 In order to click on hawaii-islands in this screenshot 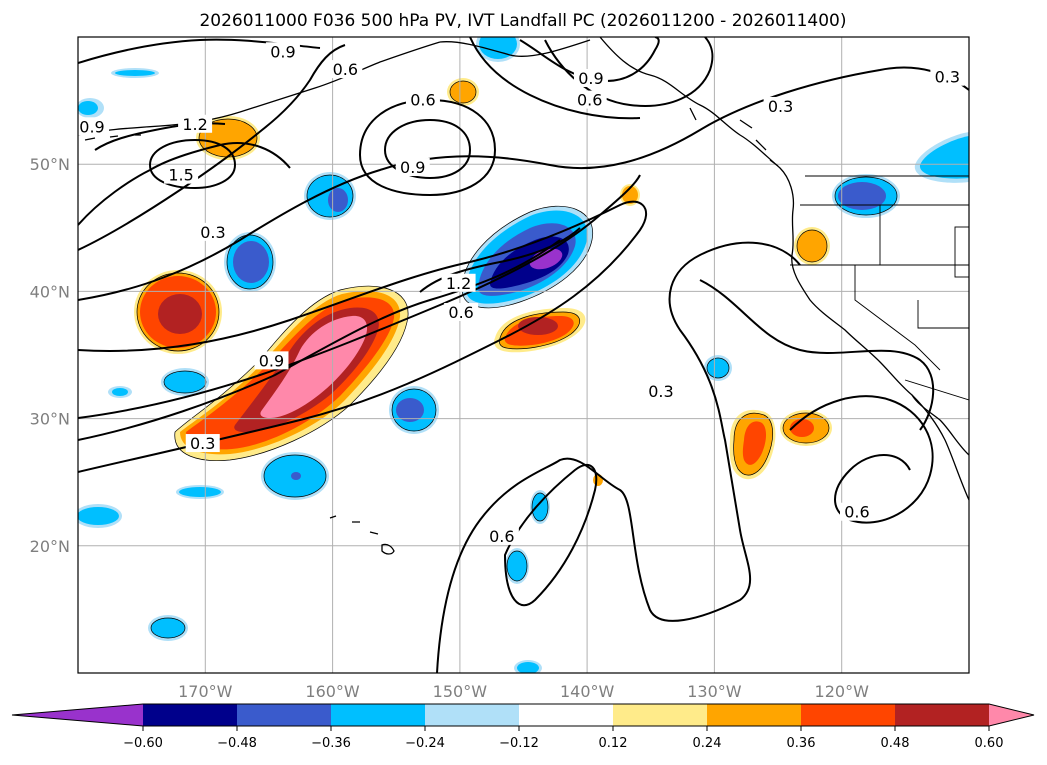, I will do `click(362, 535)`.